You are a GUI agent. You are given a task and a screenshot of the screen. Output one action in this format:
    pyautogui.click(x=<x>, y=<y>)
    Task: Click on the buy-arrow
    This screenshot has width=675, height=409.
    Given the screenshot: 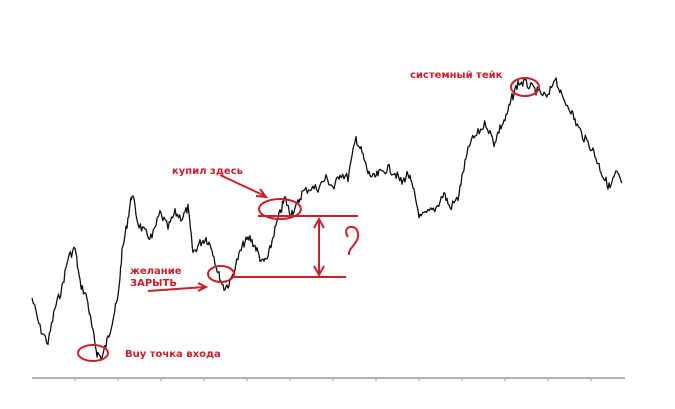 What is the action you would take?
    pyautogui.click(x=244, y=186)
    